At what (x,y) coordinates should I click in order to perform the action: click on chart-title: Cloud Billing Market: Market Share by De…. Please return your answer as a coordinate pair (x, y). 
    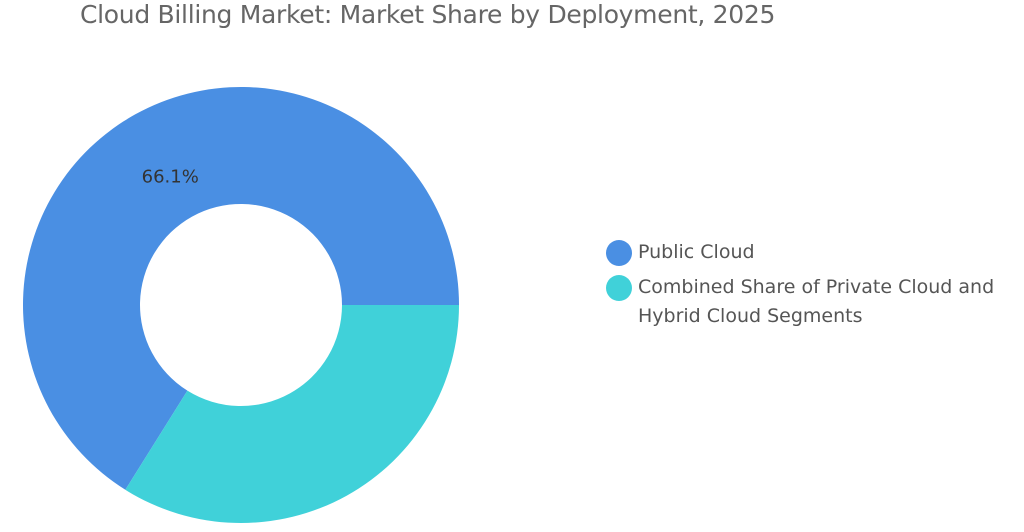
    Looking at the image, I should click on (428, 14).